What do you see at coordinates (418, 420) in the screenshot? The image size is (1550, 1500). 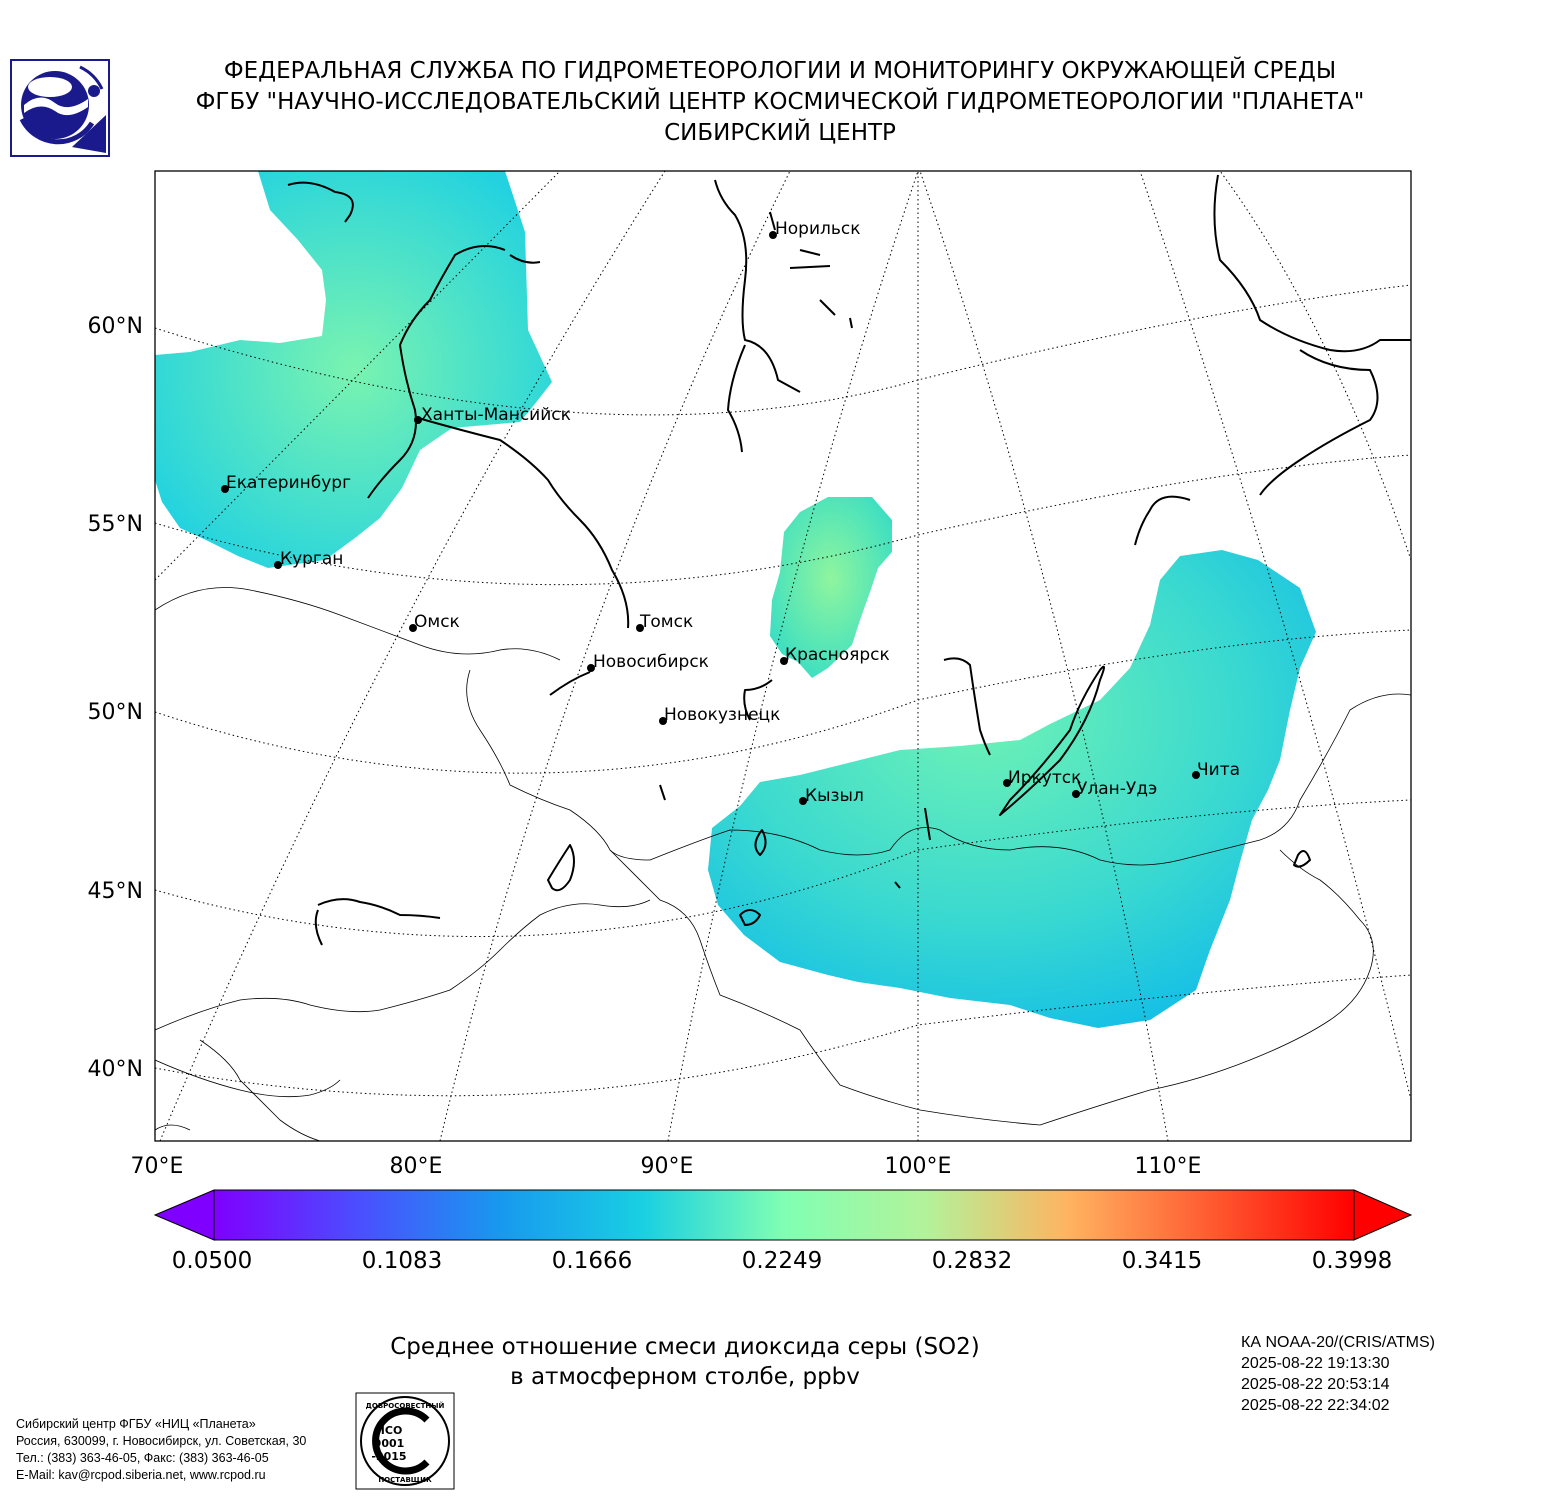 I see `city-marker-khanty-mansiysk` at bounding box center [418, 420].